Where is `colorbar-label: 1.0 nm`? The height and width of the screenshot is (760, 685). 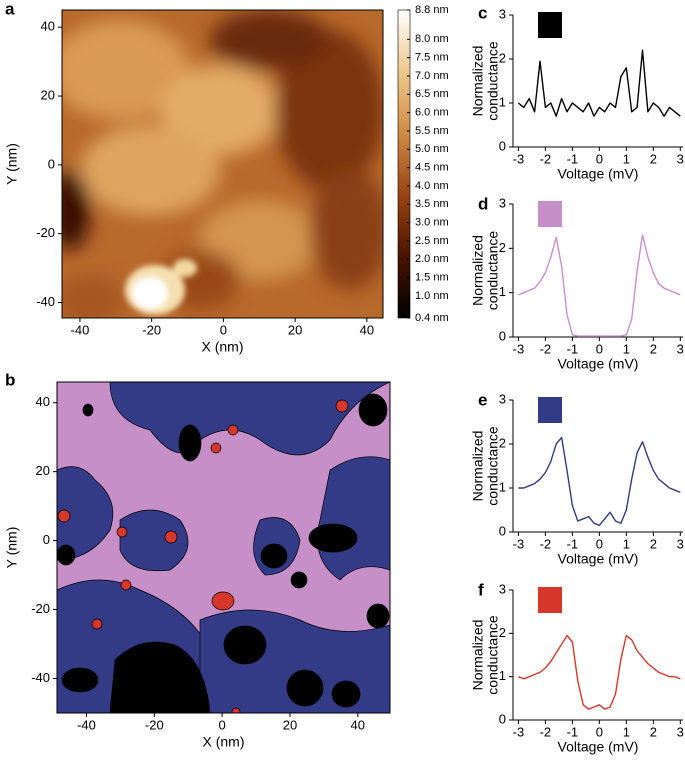 colorbar-label: 1.0 nm is located at coordinates (432, 296).